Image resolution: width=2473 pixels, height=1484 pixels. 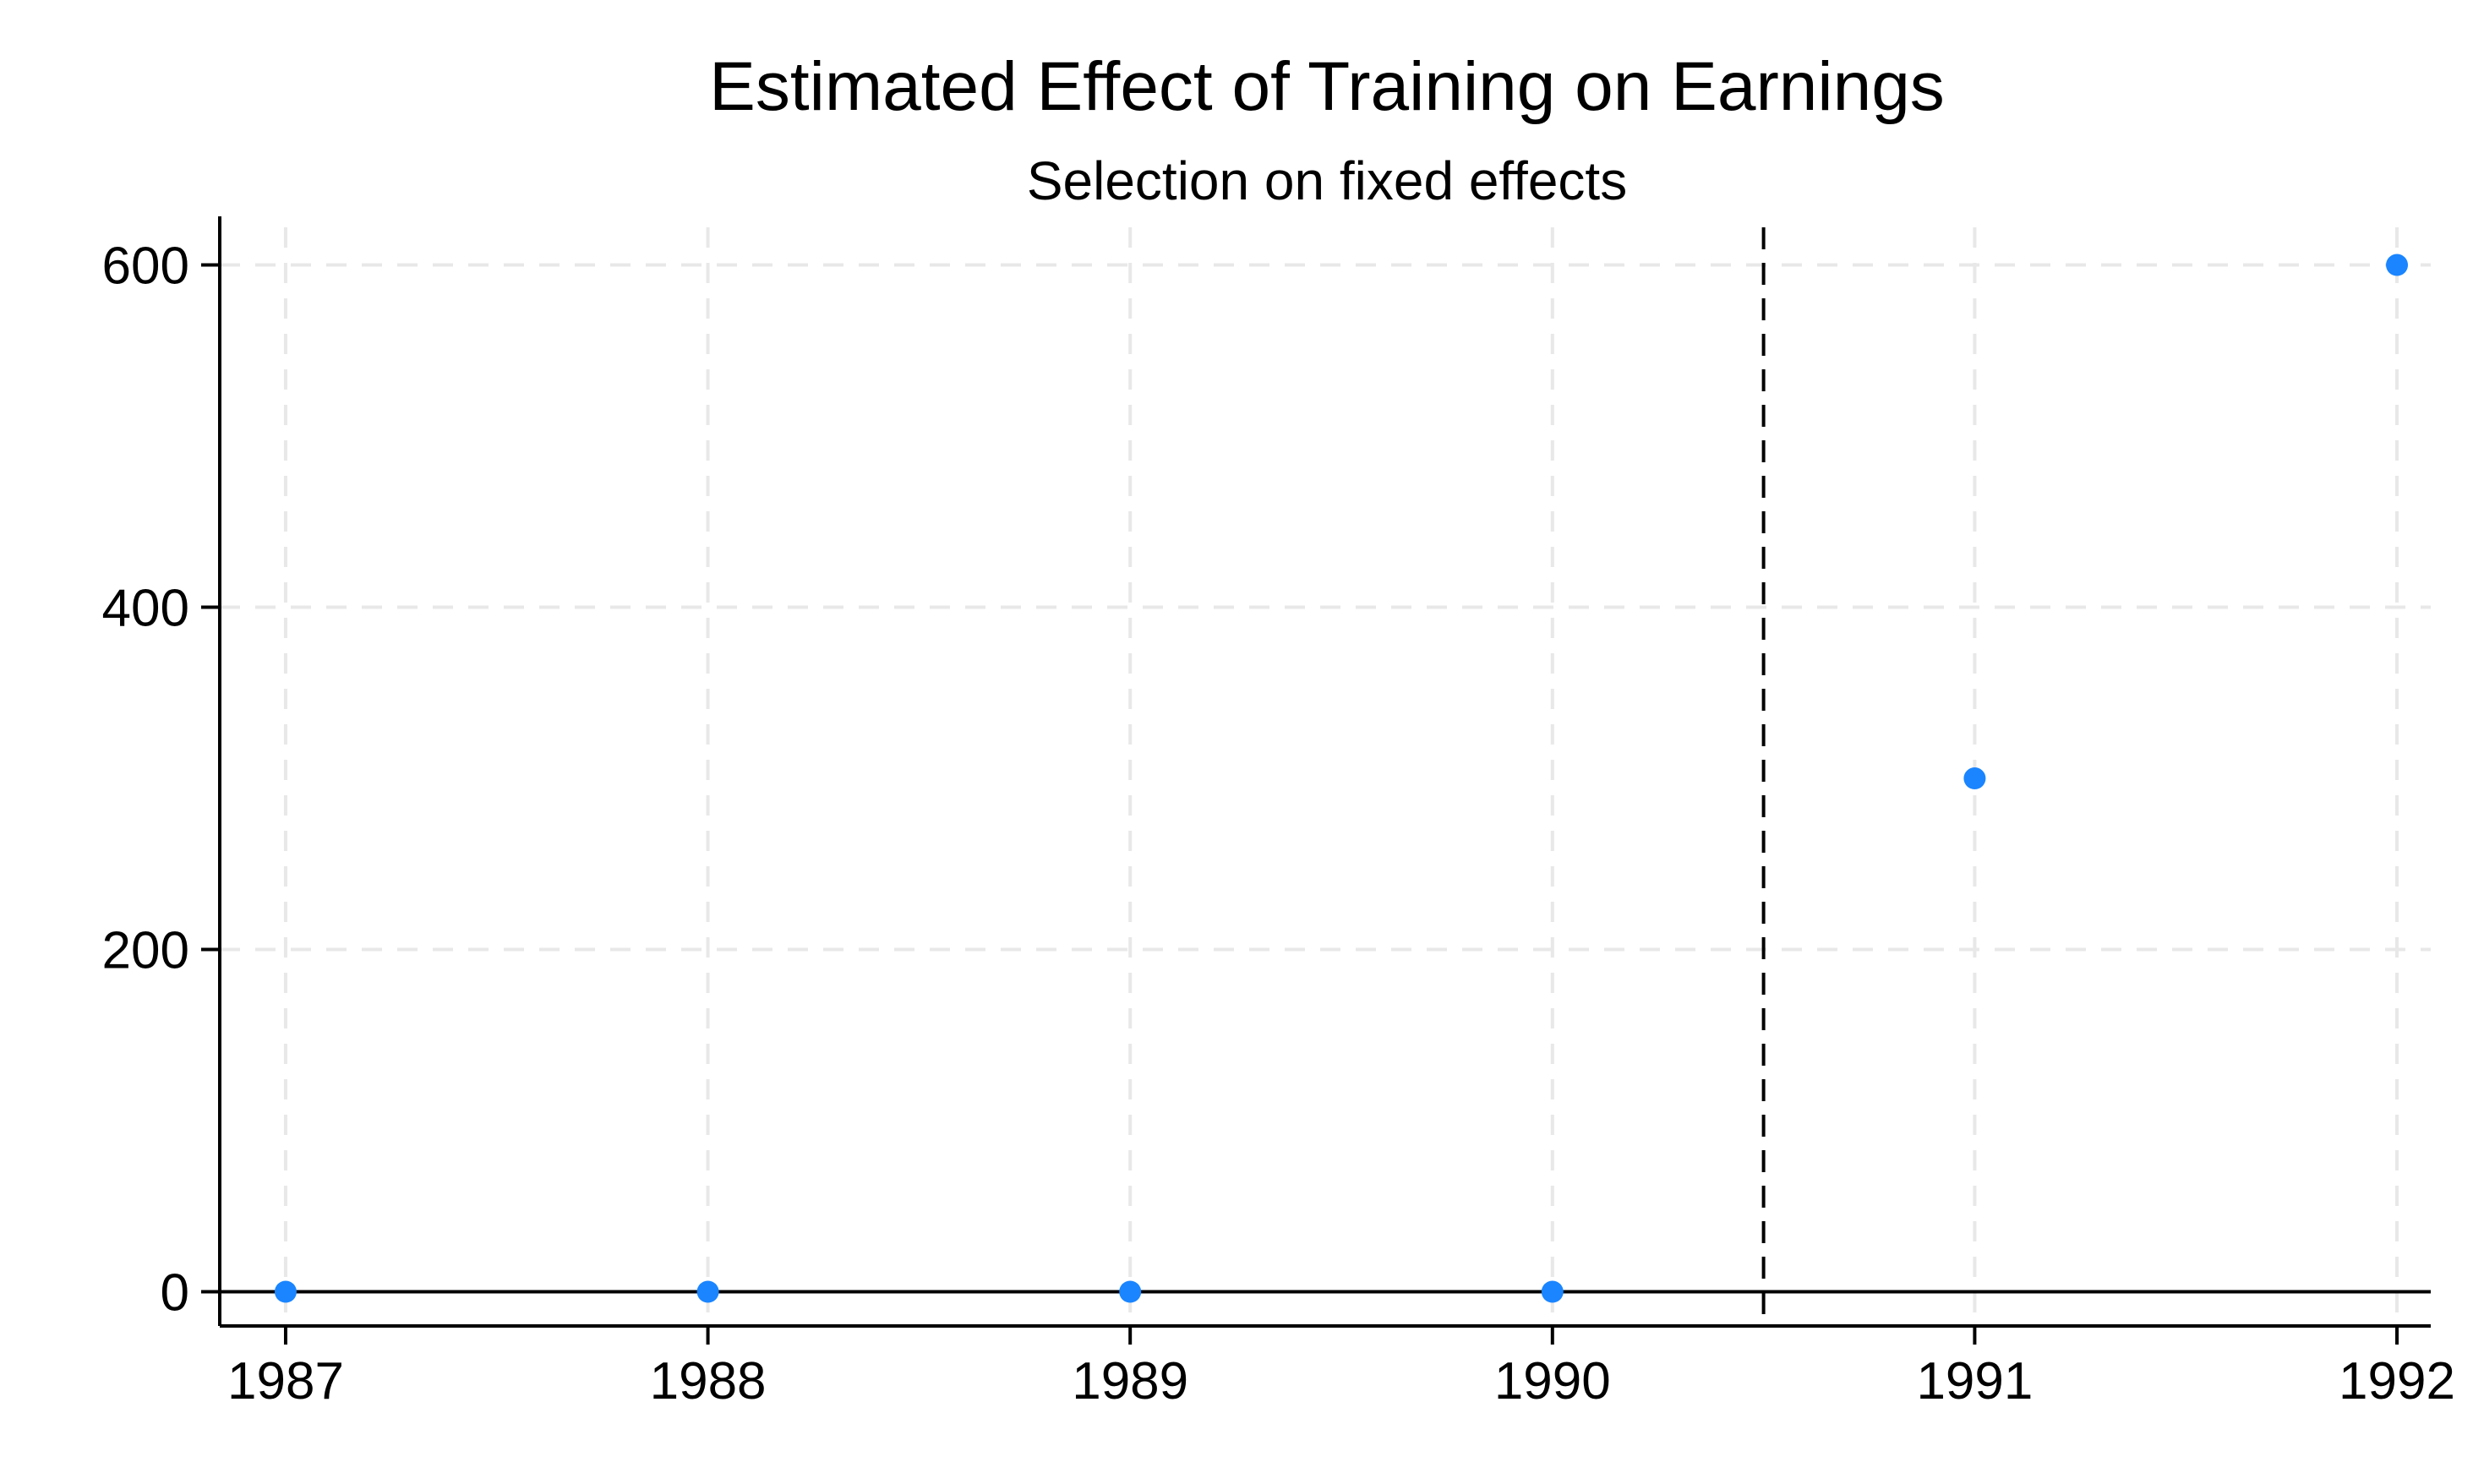 I want to click on y-tick-label: 400, so click(x=145, y=609).